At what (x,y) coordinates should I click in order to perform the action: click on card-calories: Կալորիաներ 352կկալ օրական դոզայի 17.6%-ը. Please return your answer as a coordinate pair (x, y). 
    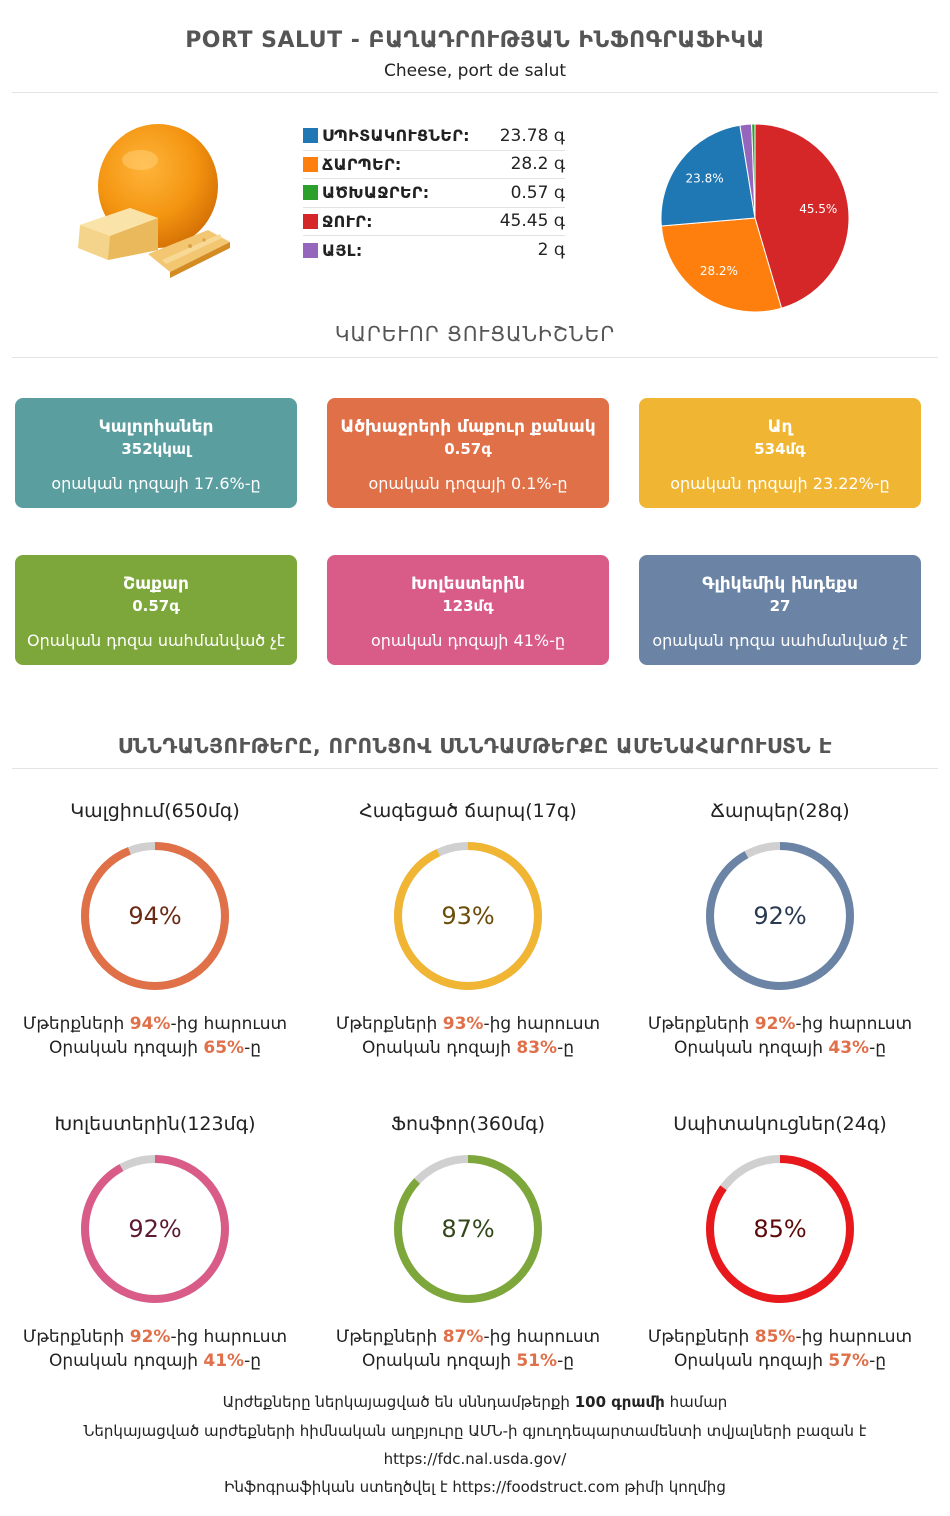
    Looking at the image, I should click on (156, 453).